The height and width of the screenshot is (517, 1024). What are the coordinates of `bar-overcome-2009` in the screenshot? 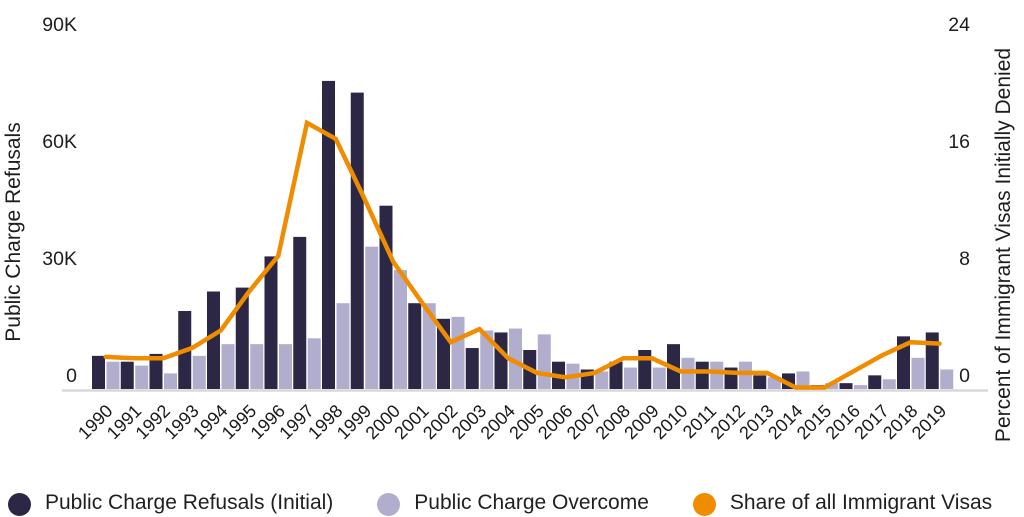 It's located at (659, 378).